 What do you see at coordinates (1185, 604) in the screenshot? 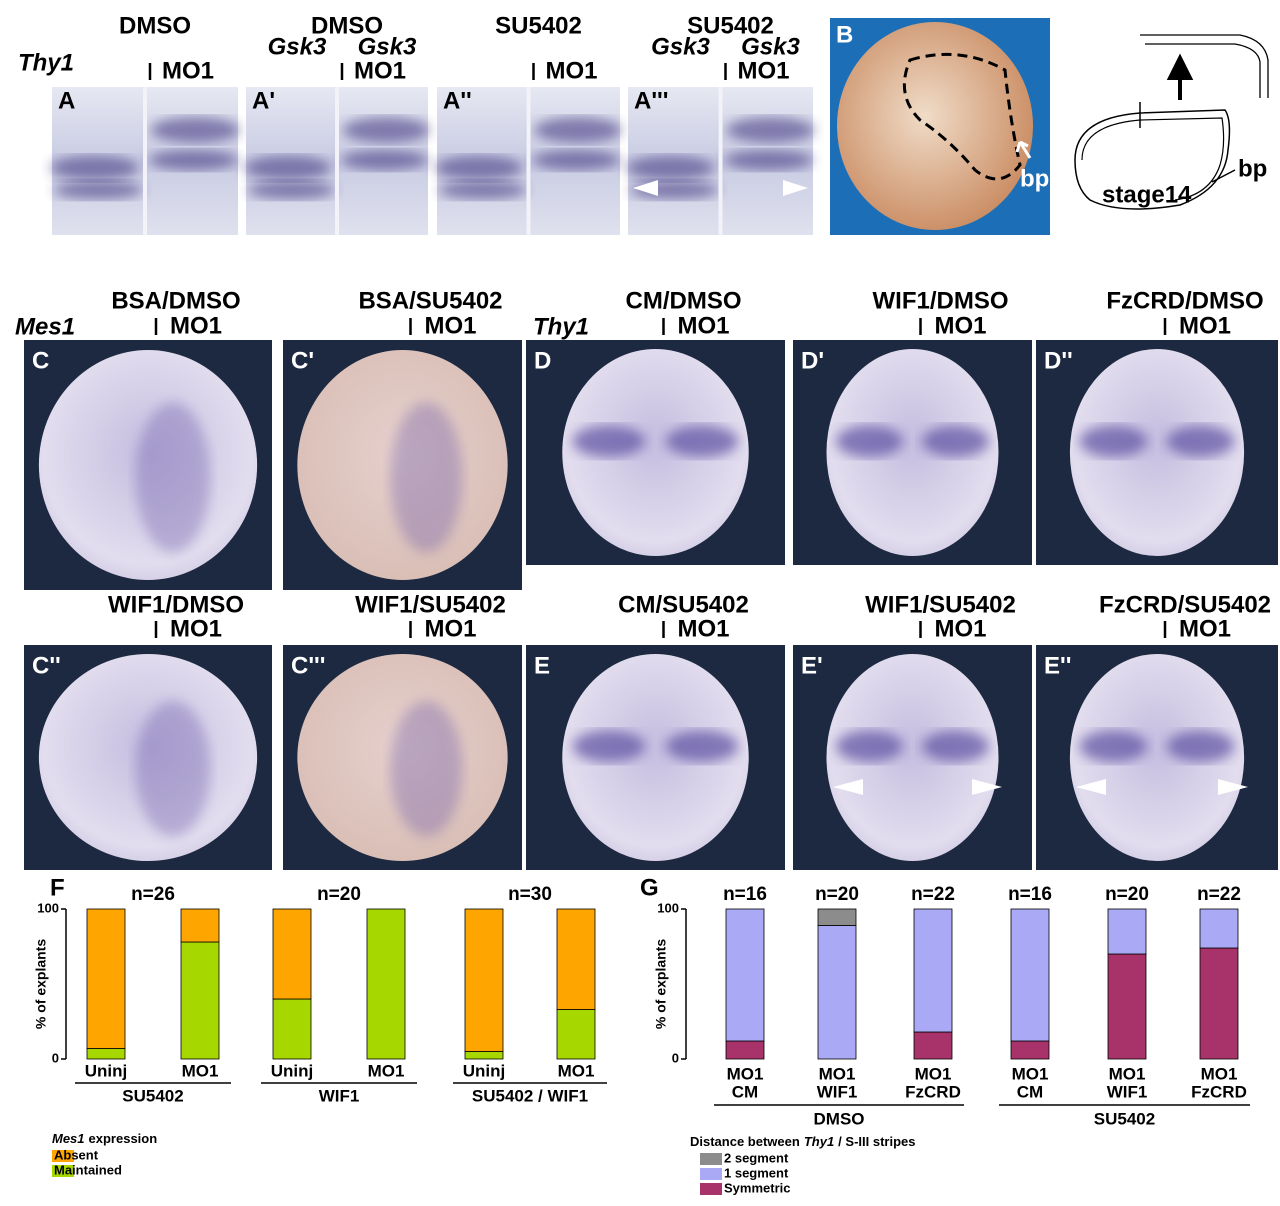
I see `panel-title: FzCRD/SU5402` at bounding box center [1185, 604].